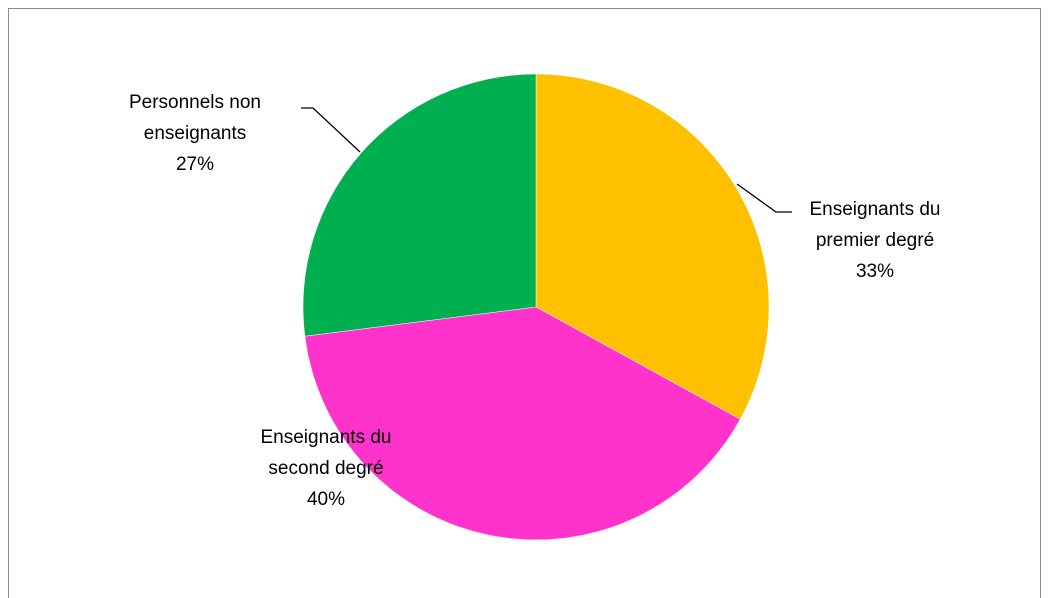 This screenshot has height=598, width=1051. What do you see at coordinates (652, 246) in the screenshot?
I see `pie-slice-premier-degre` at bounding box center [652, 246].